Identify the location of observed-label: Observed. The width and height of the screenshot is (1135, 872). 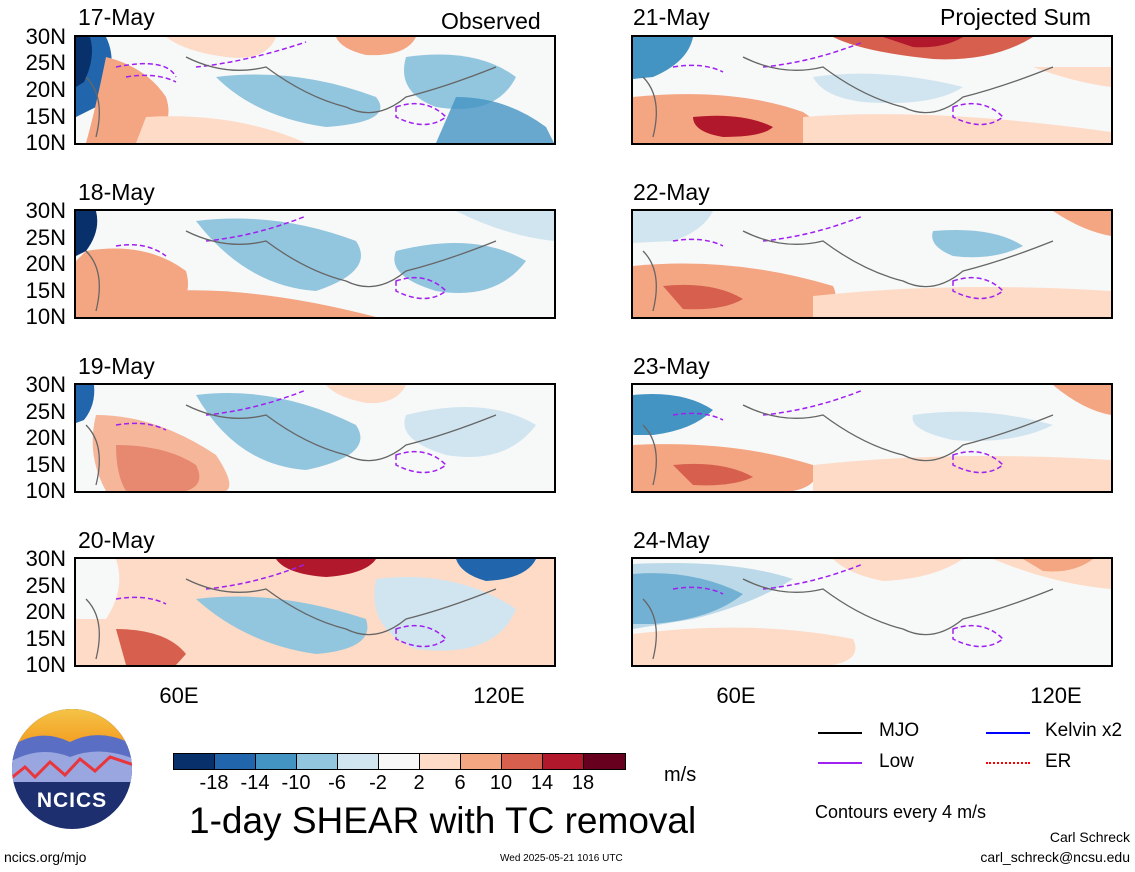
(491, 21).